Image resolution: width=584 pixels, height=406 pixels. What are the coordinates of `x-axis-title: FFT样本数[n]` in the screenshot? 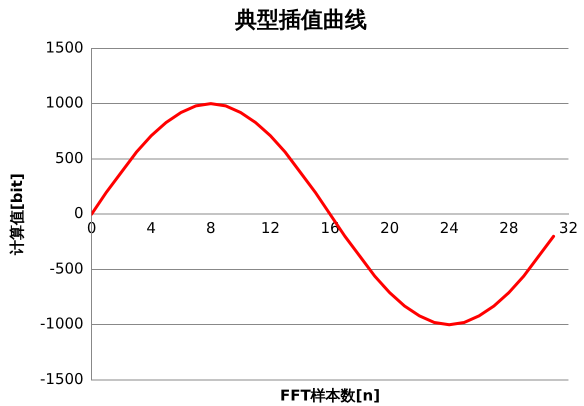 It's located at (330, 395).